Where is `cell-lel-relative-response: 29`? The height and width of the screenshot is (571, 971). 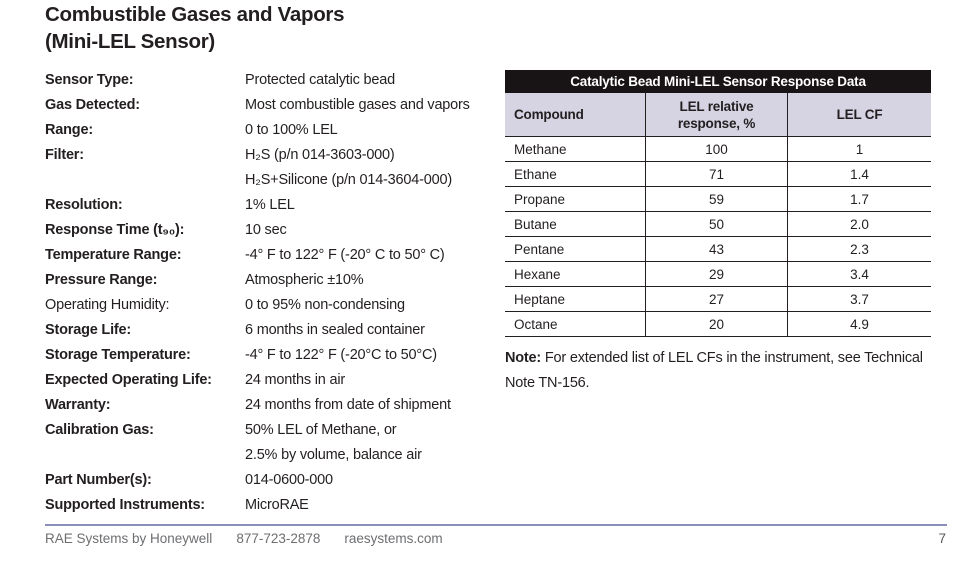 cell-lel-relative-response: 29 is located at coordinates (716, 274).